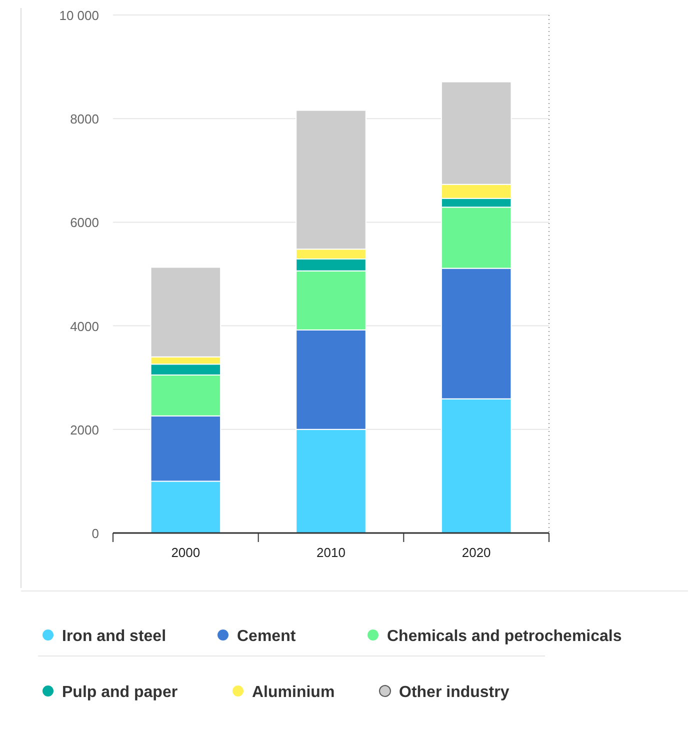 The height and width of the screenshot is (746, 696). Describe the element at coordinates (293, 692) in the screenshot. I see `legend-label: Aluminium` at that location.